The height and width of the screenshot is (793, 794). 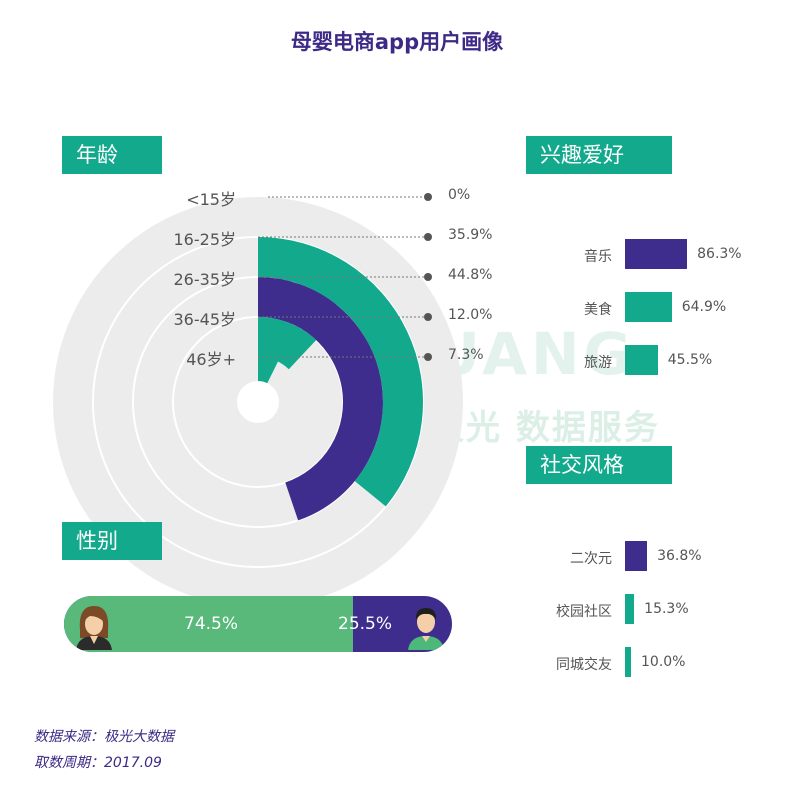 I want to click on section-tag-social: 社交风格, so click(x=599, y=465).